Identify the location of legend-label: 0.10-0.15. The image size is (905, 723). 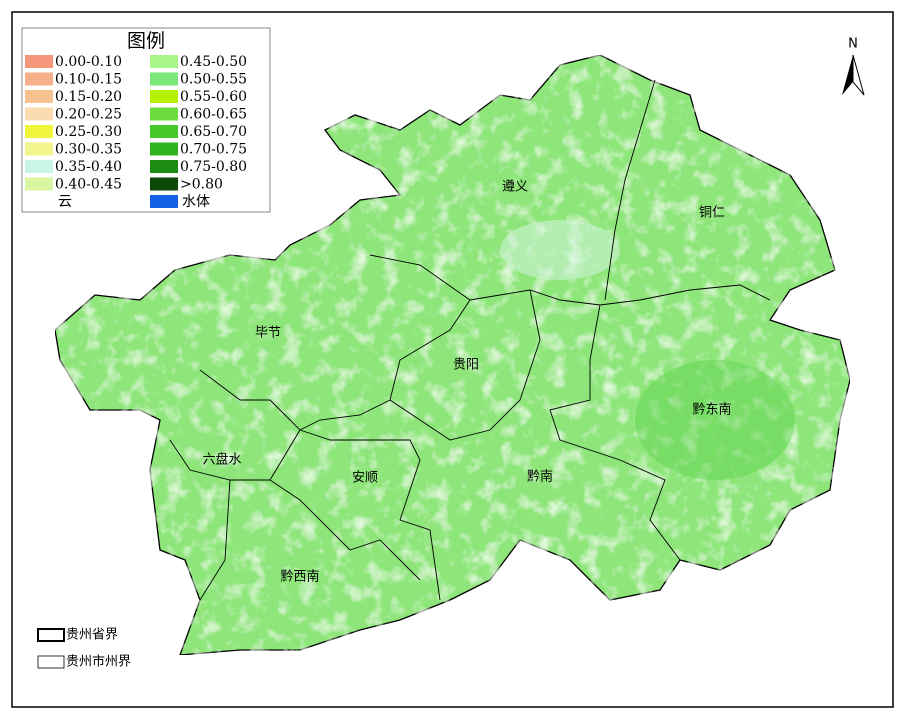
(88, 80).